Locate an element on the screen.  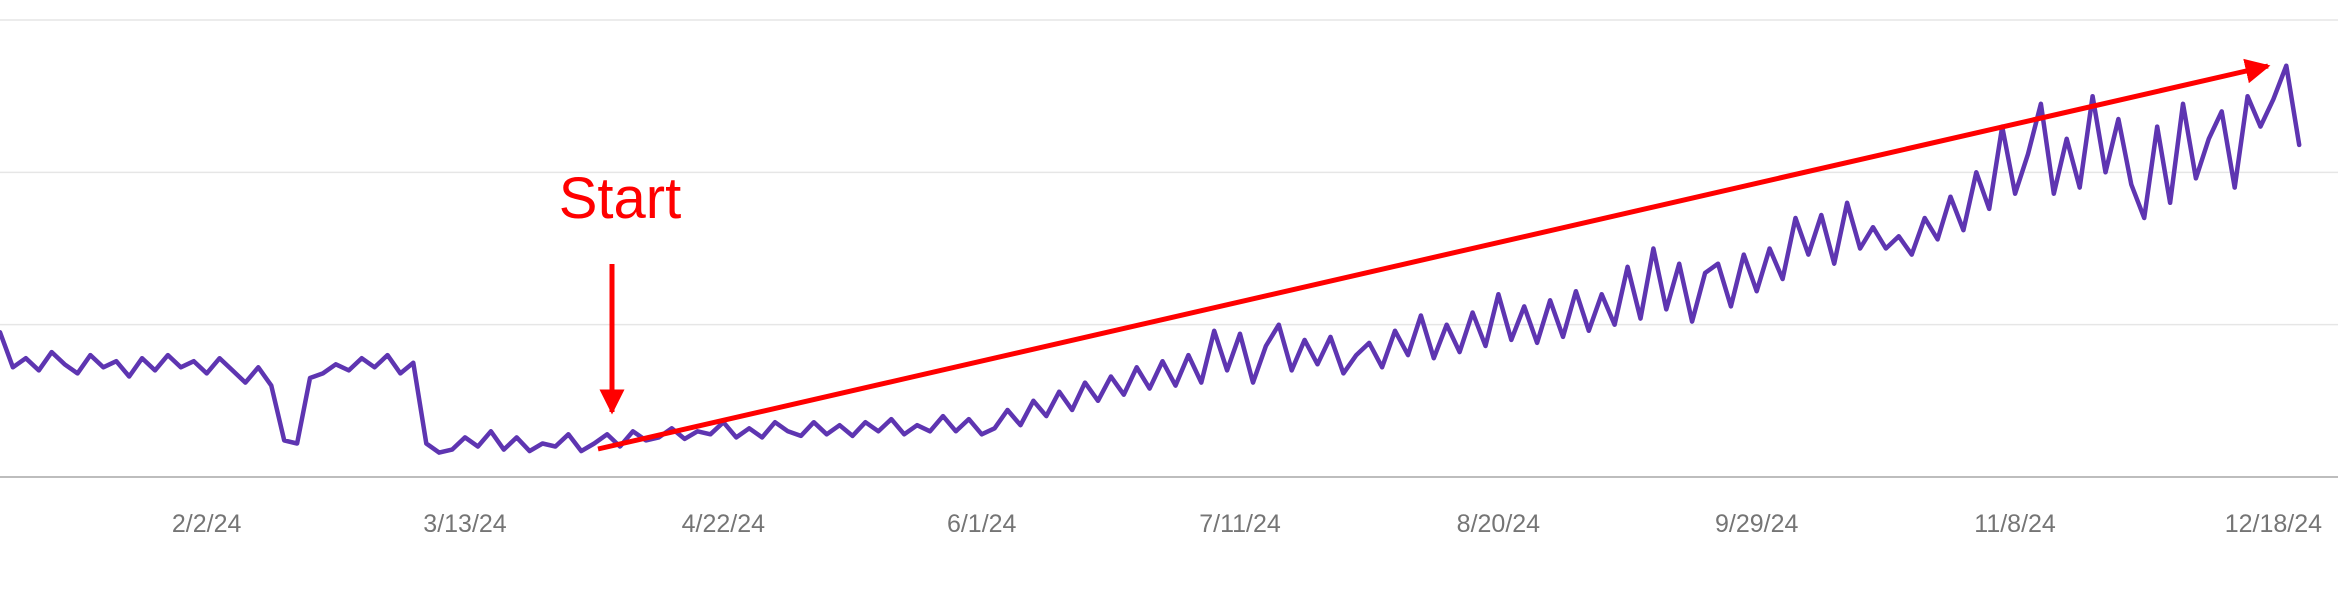
x-tick-label: 12/18/24 is located at coordinates (2273, 524).